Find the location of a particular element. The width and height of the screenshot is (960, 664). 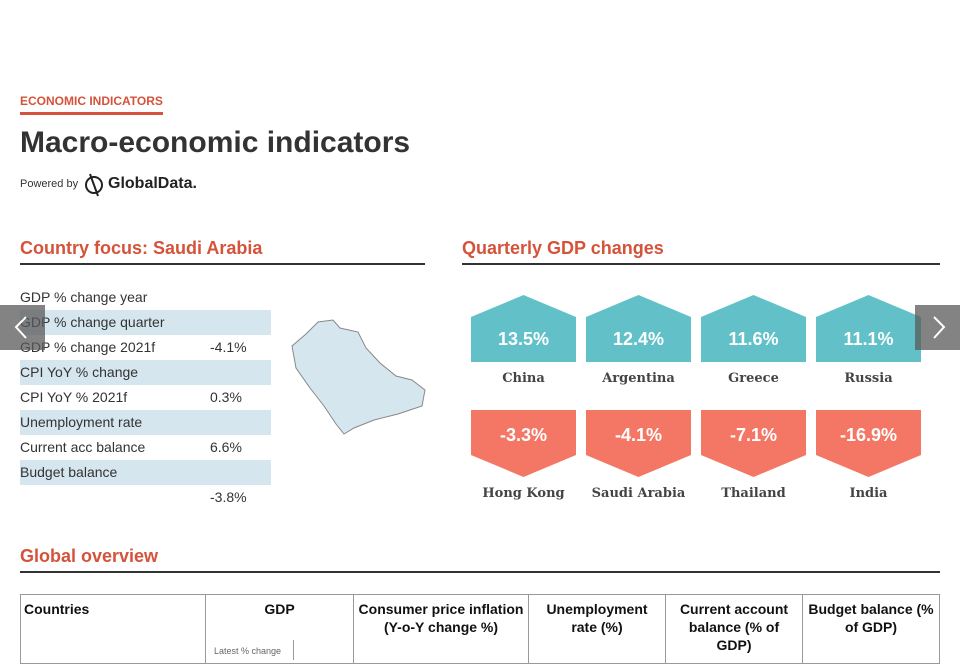

brand-logo is located at coordinates (94, 185).